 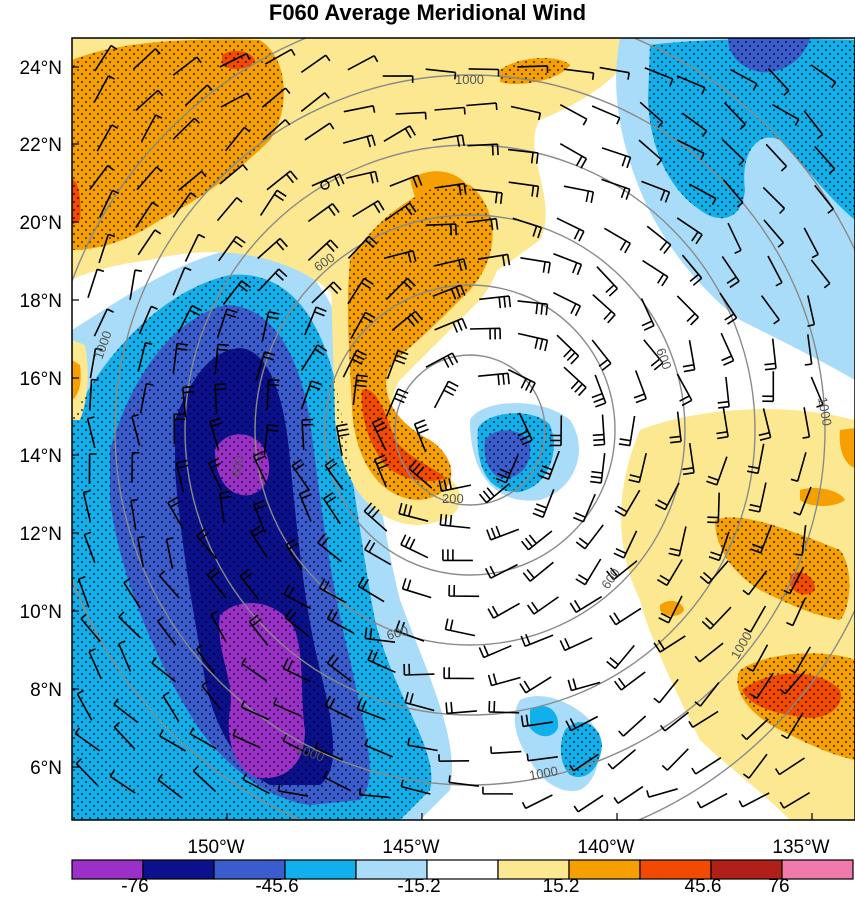 What do you see at coordinates (178, 144) in the screenshot?
I see `stipple-area-nw` at bounding box center [178, 144].